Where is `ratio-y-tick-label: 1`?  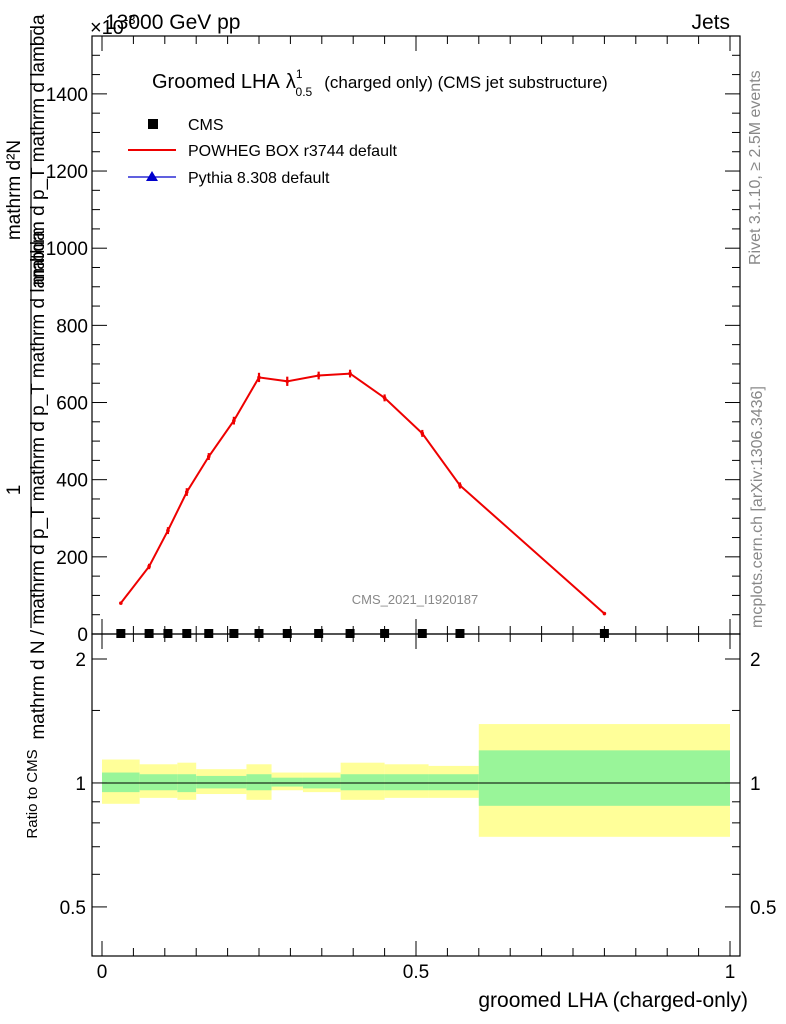
ratio-y-tick-label: 1 is located at coordinates (80, 784).